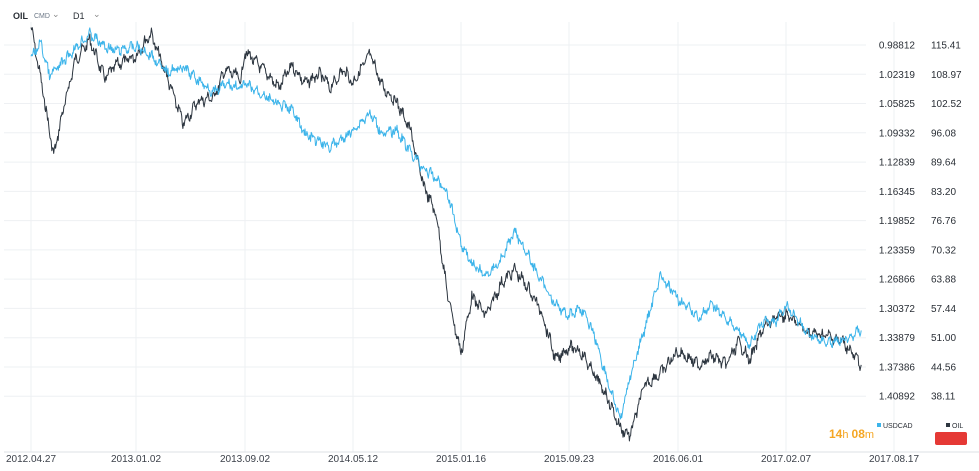 The height and width of the screenshot is (471, 979). I want to click on usdcad-axis-tick-label: 1.02319, so click(897, 75).